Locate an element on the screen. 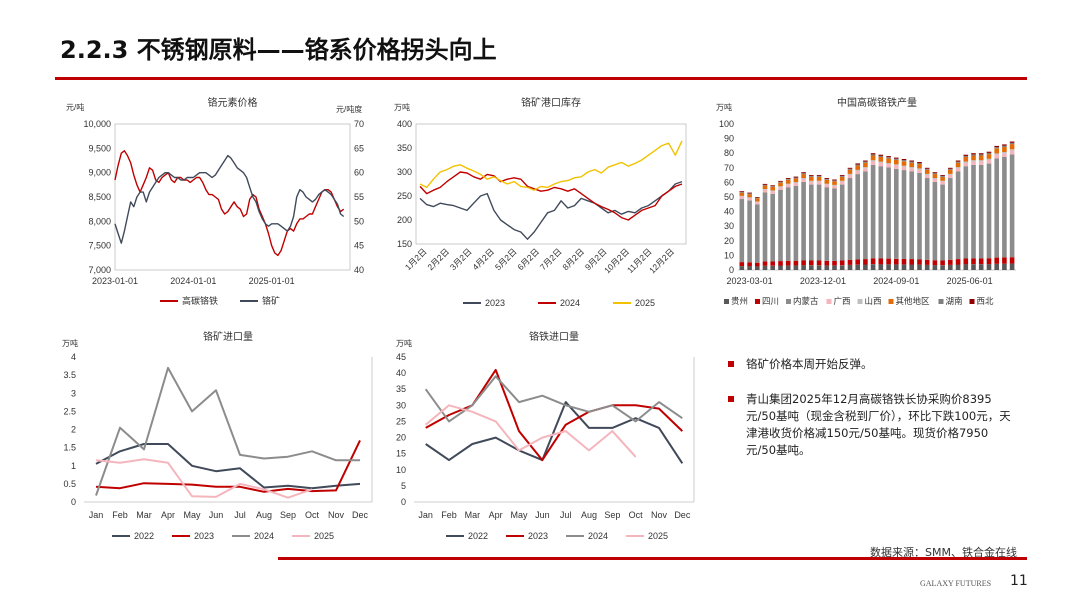 This screenshot has width=1080, height=608. page-number: 11 is located at coordinates (1019, 581).